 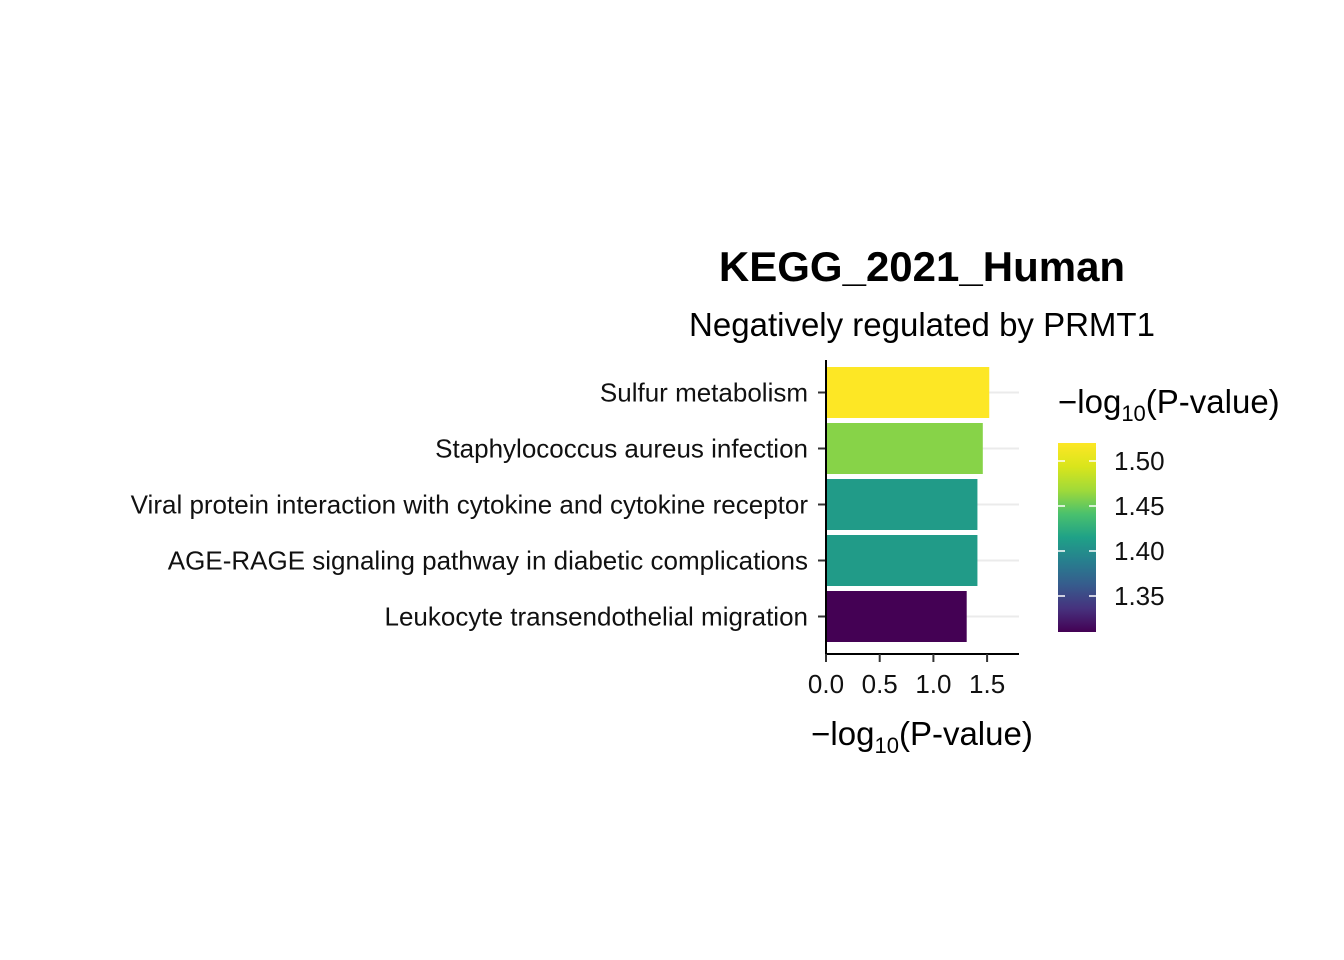 What do you see at coordinates (842, 733) in the screenshot?
I see `x-axis-title-prefix: −log` at bounding box center [842, 733].